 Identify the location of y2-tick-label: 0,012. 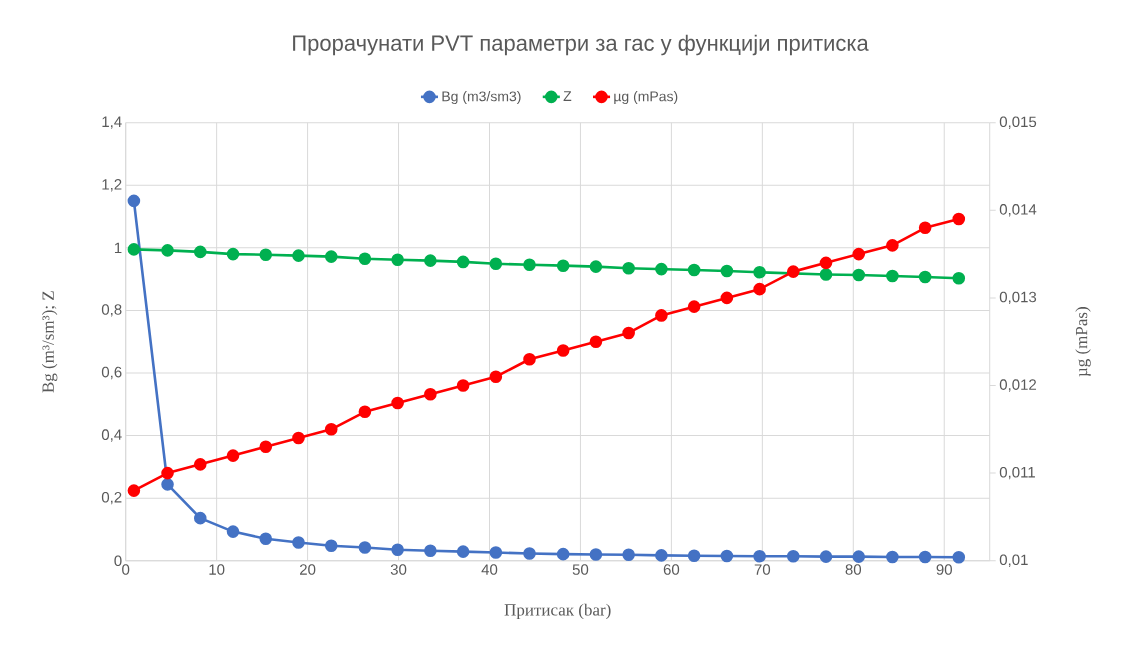
(1018, 385).